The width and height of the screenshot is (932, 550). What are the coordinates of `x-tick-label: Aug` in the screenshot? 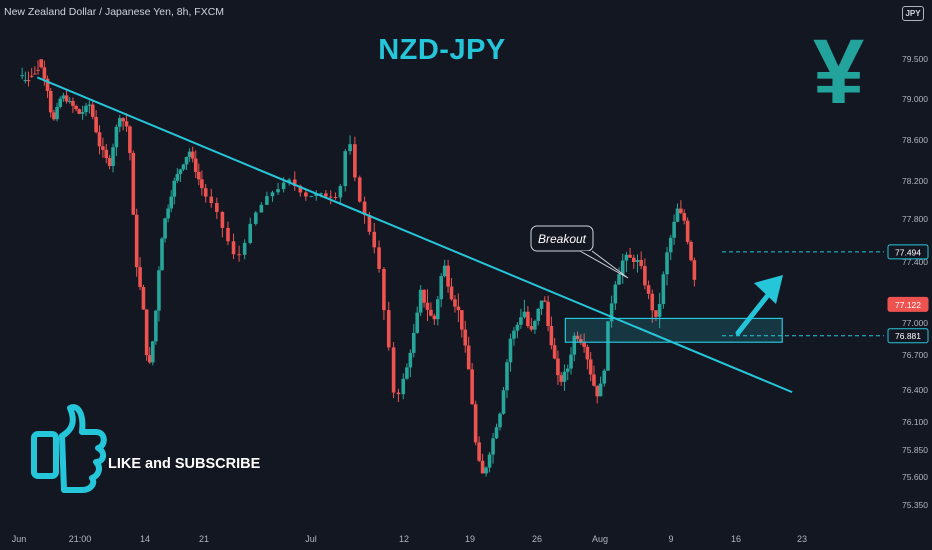 It's located at (600, 539).